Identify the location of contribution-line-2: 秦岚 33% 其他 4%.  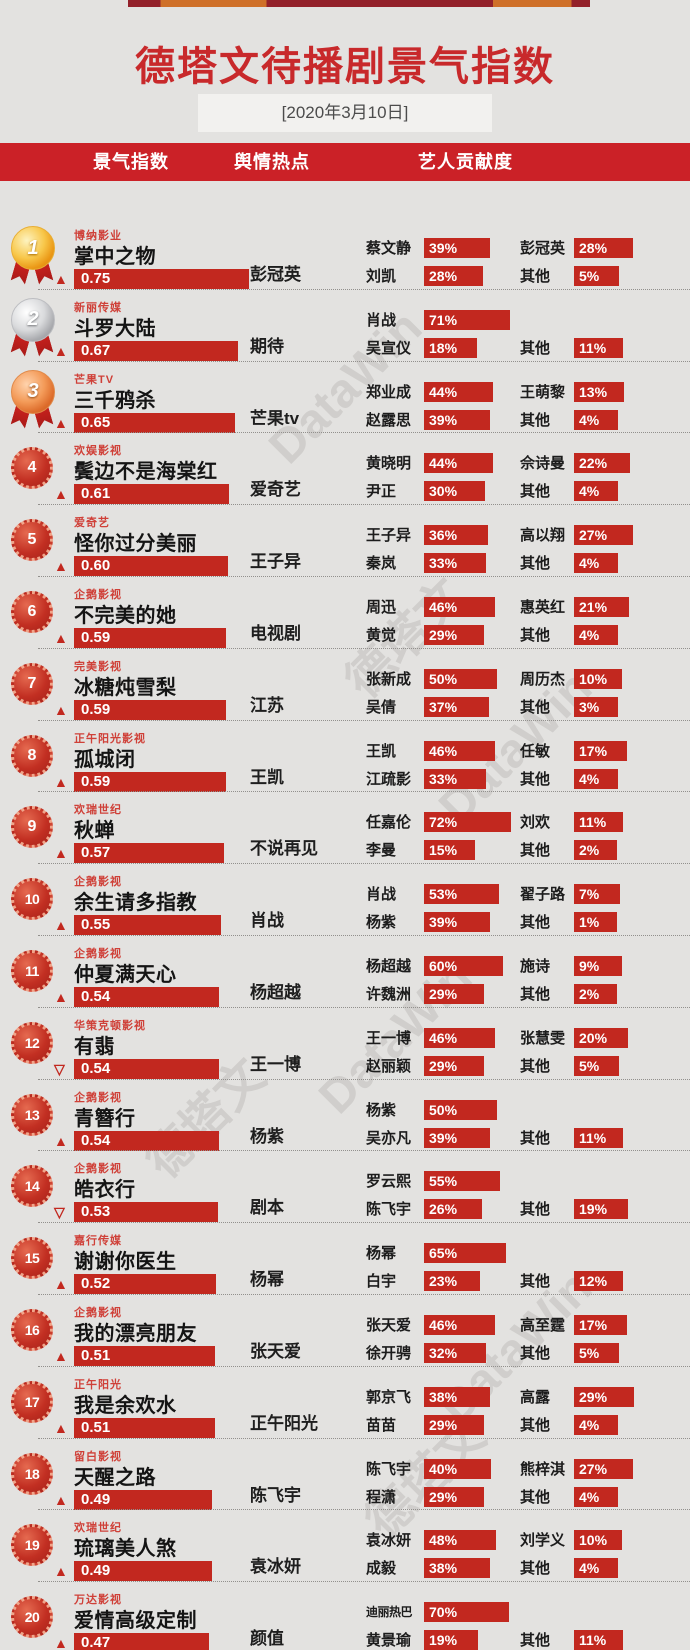
(528, 563).